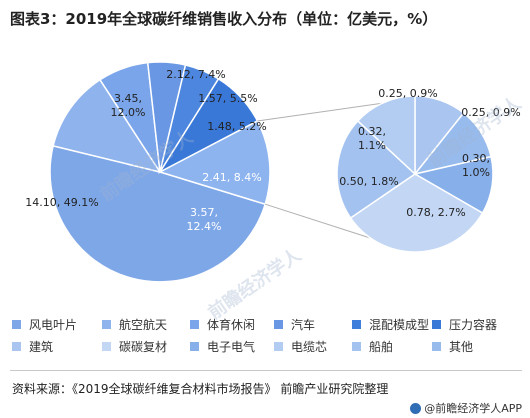 Image resolution: width=530 pixels, height=418 pixels. I want to click on legend-item: 混配模成型, so click(390, 324).